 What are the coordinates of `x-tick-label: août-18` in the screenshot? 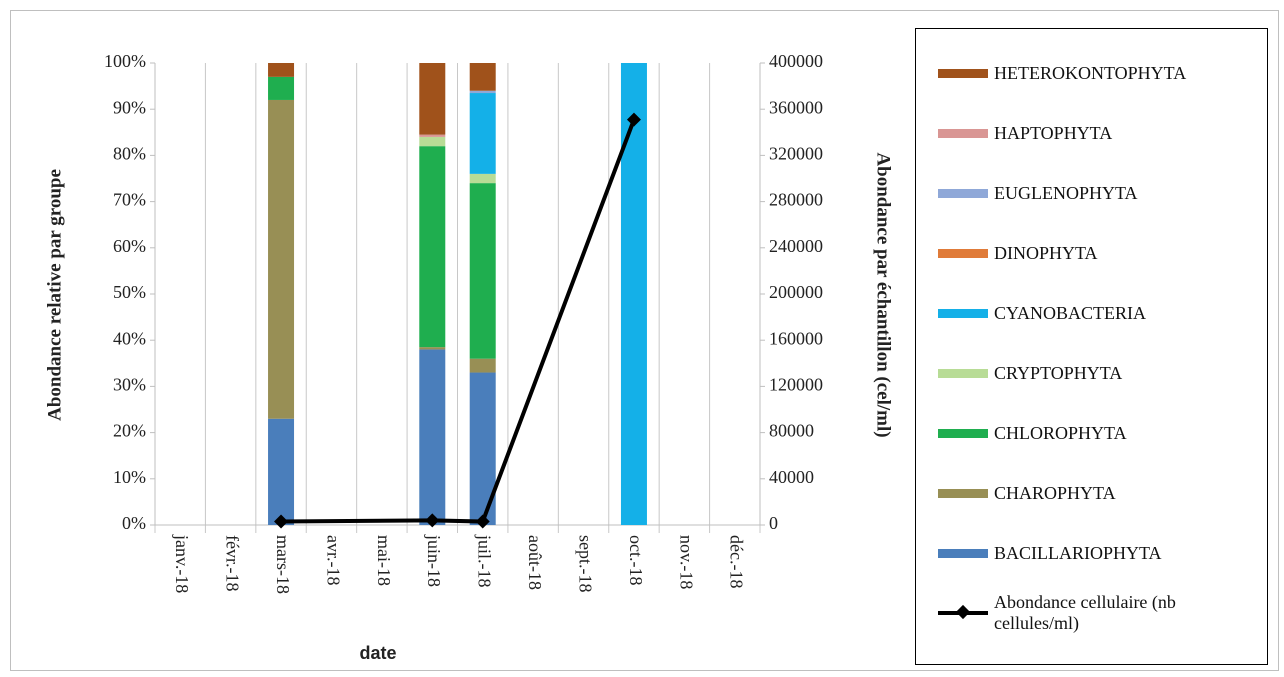 It's located at (535, 562).